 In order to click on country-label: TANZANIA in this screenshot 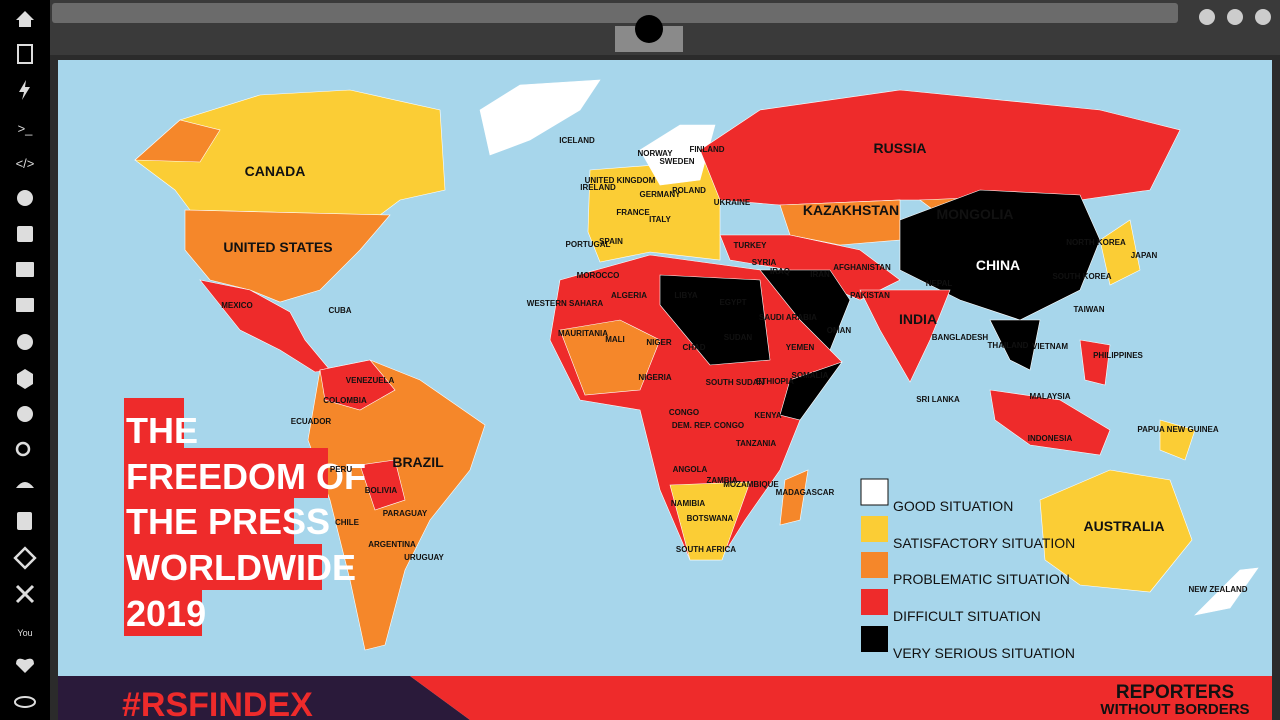, I will do `click(756, 443)`.